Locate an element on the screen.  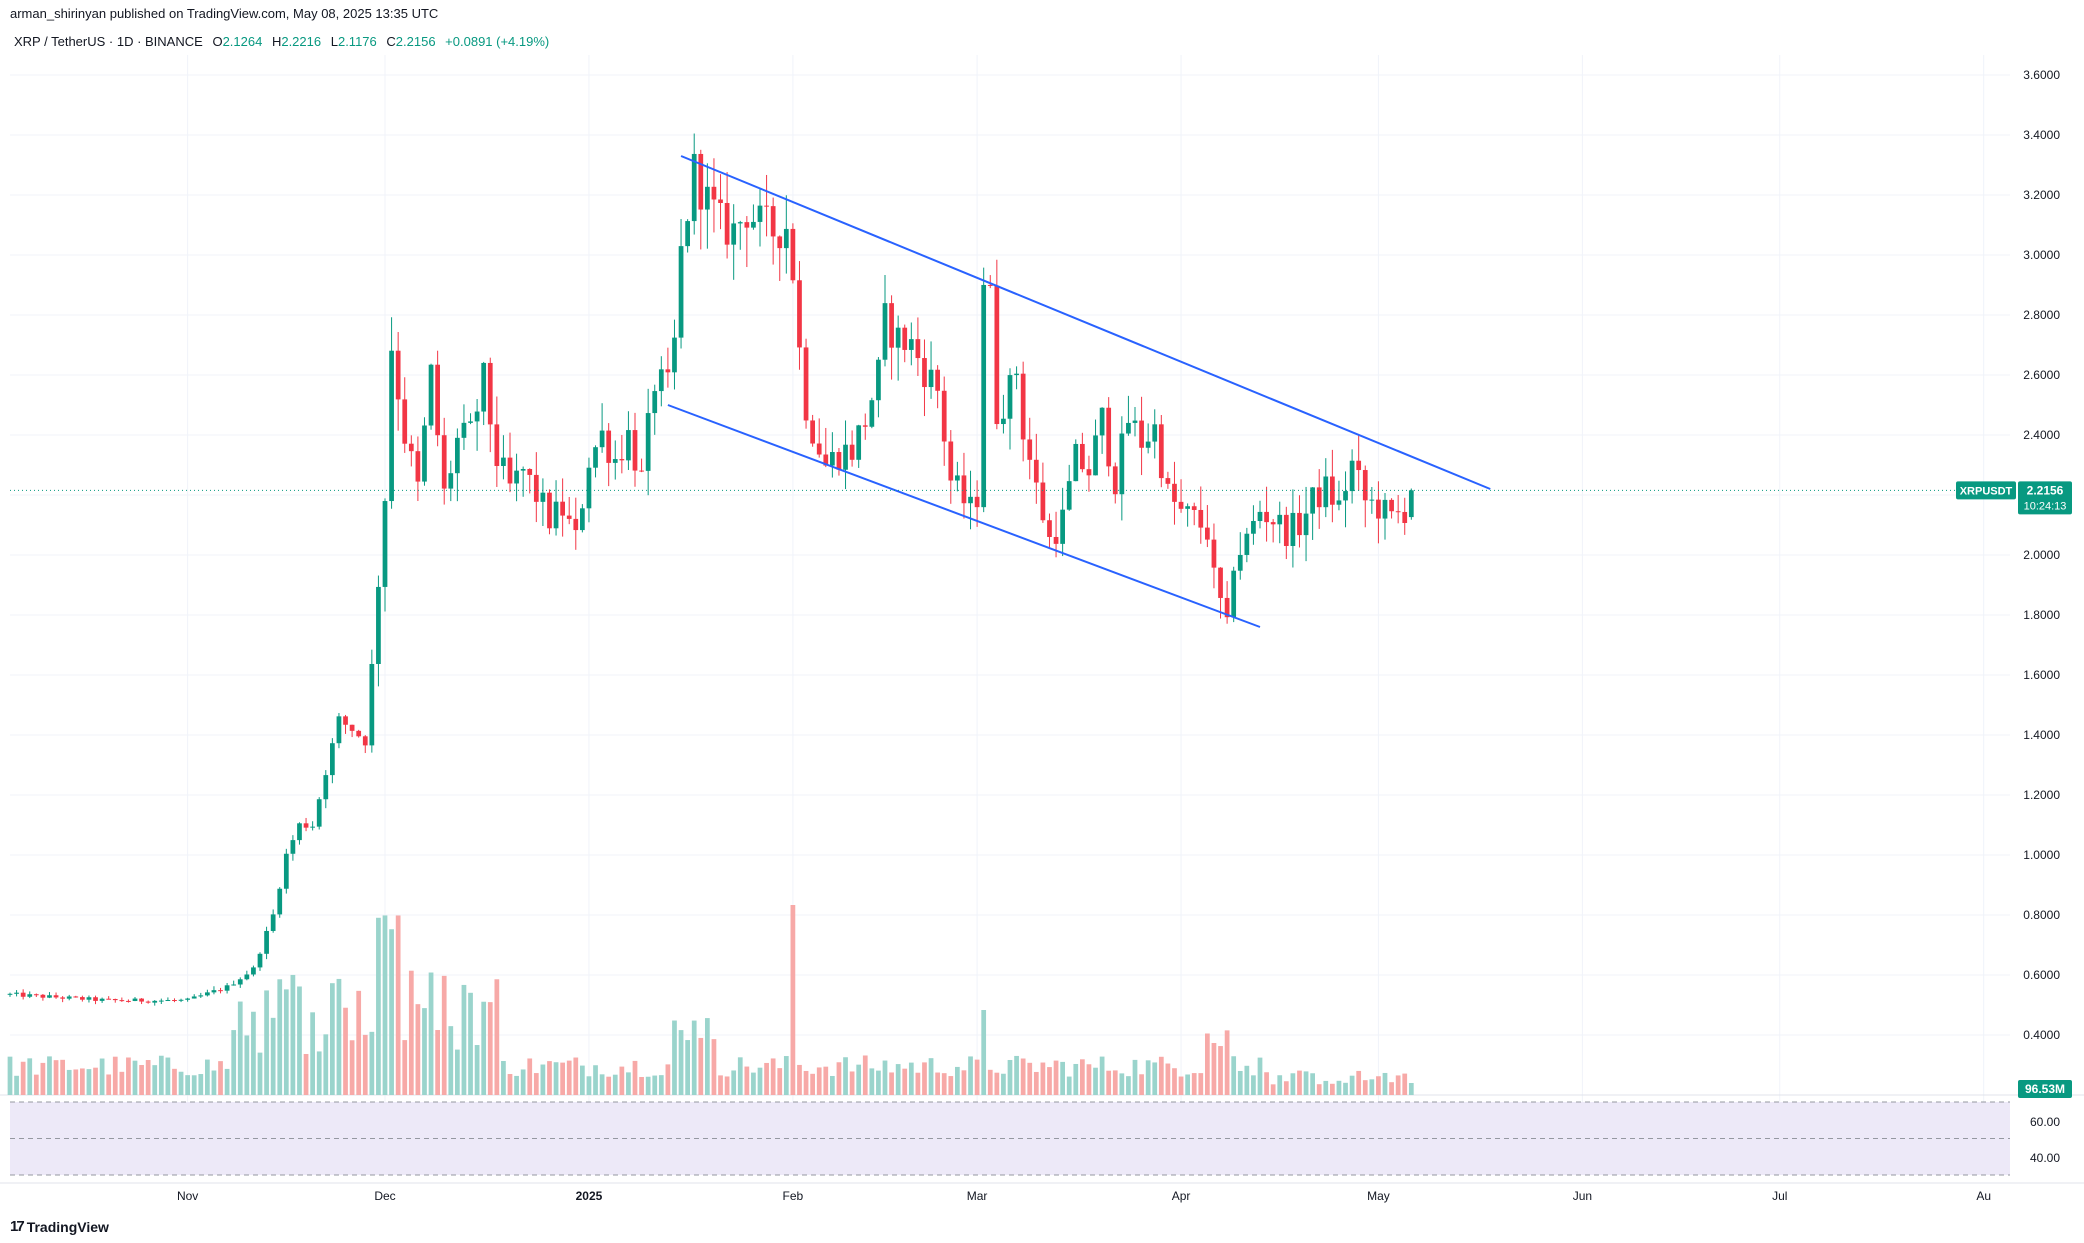
volume-badge: 96.53M is located at coordinates (2045, 1089).